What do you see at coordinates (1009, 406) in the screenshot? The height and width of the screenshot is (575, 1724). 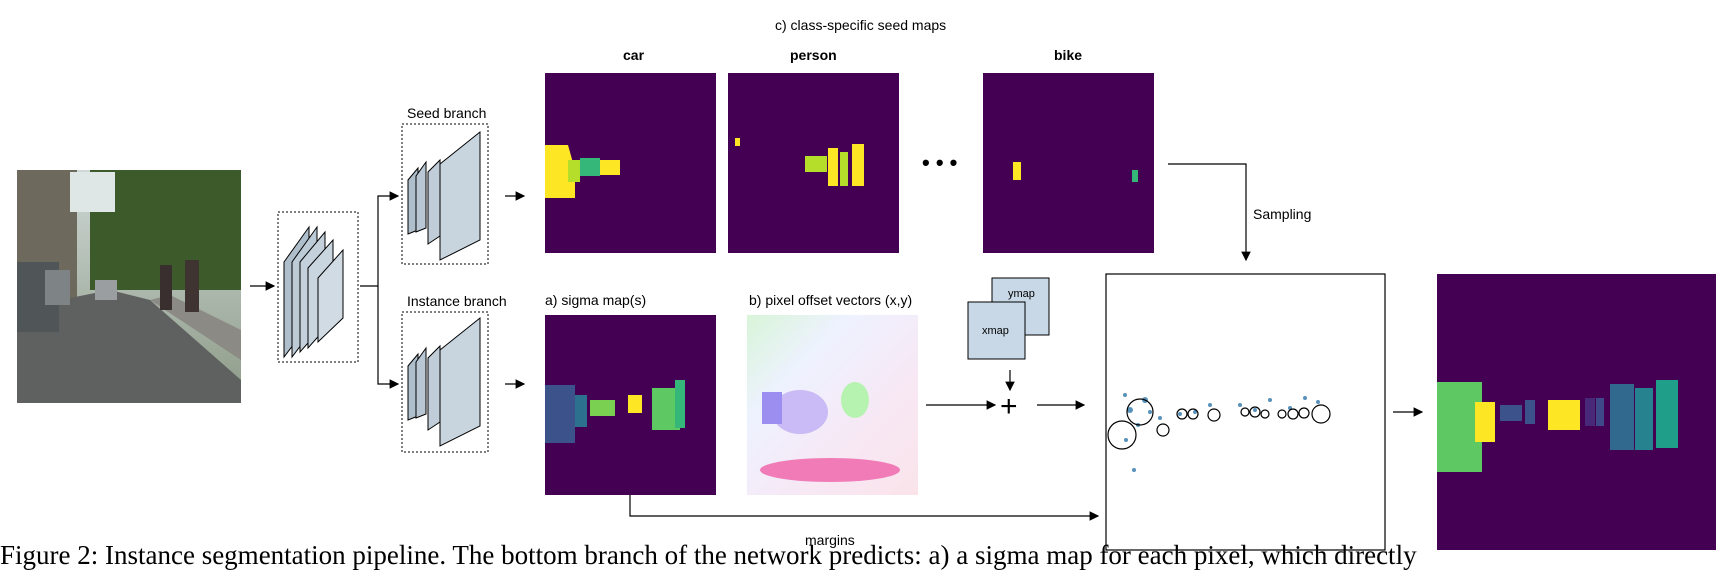 I see `plus-sign: +` at bounding box center [1009, 406].